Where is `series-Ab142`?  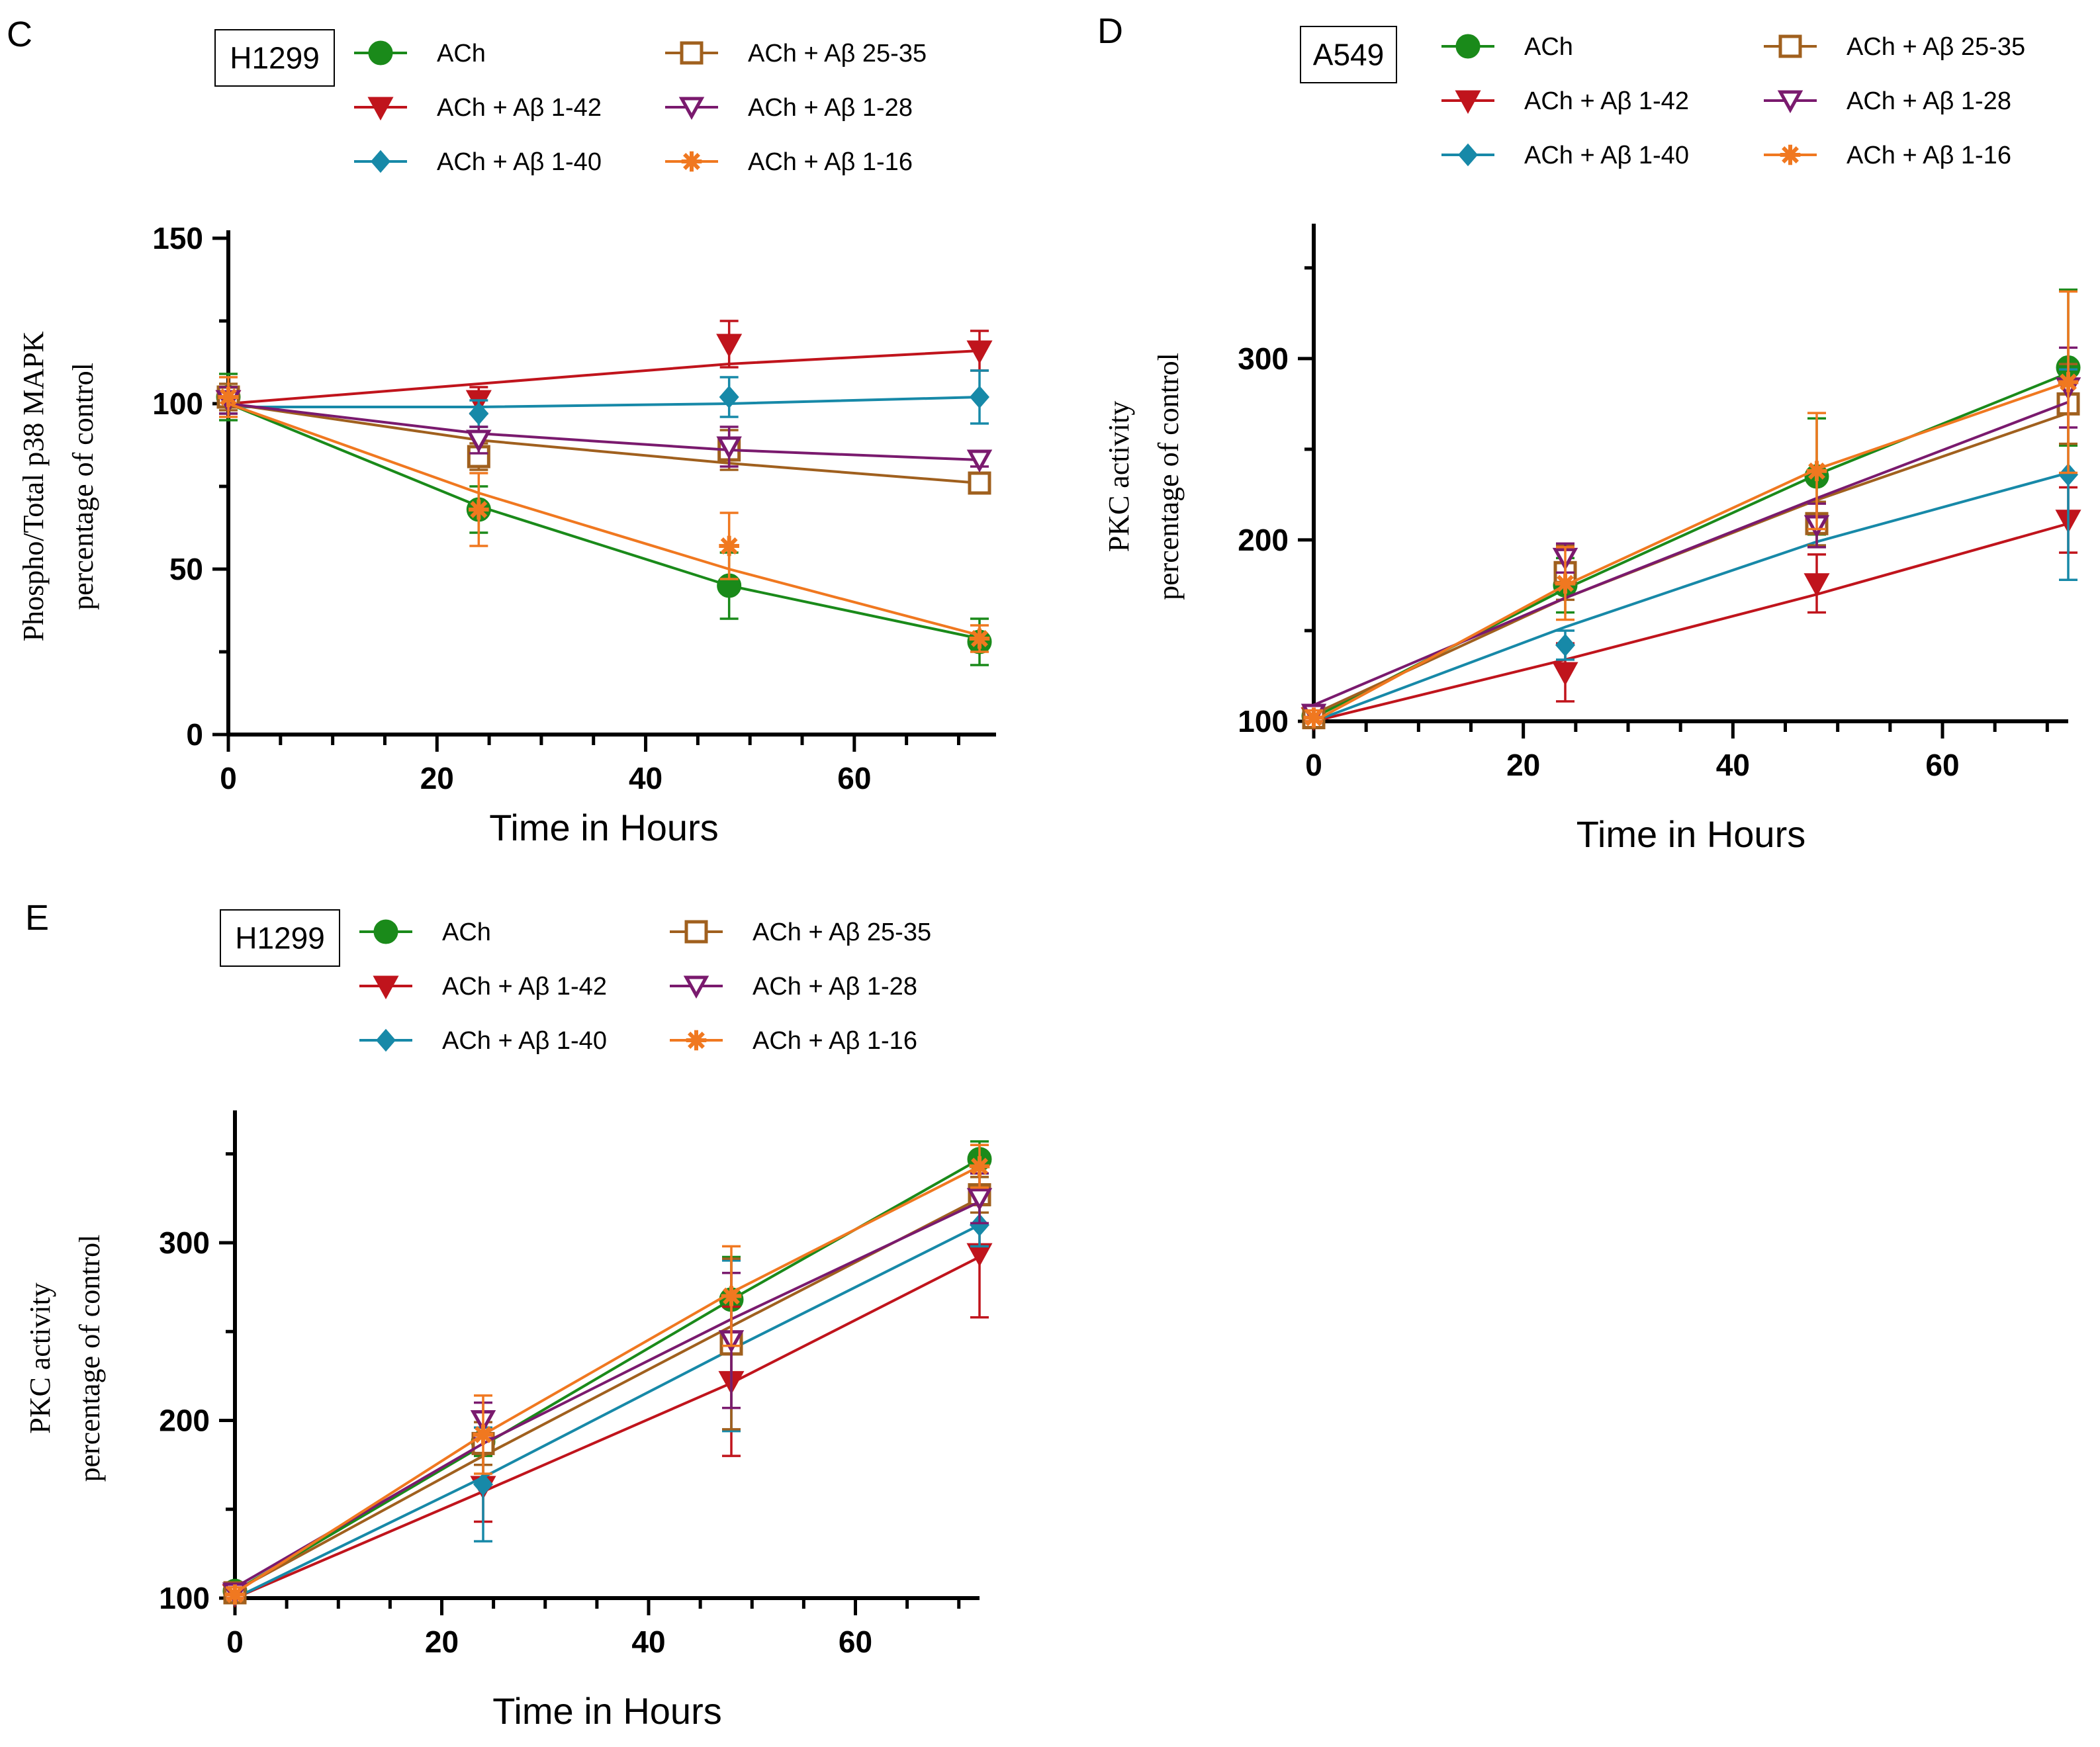
series-Ab142 is located at coordinates (1691, 608).